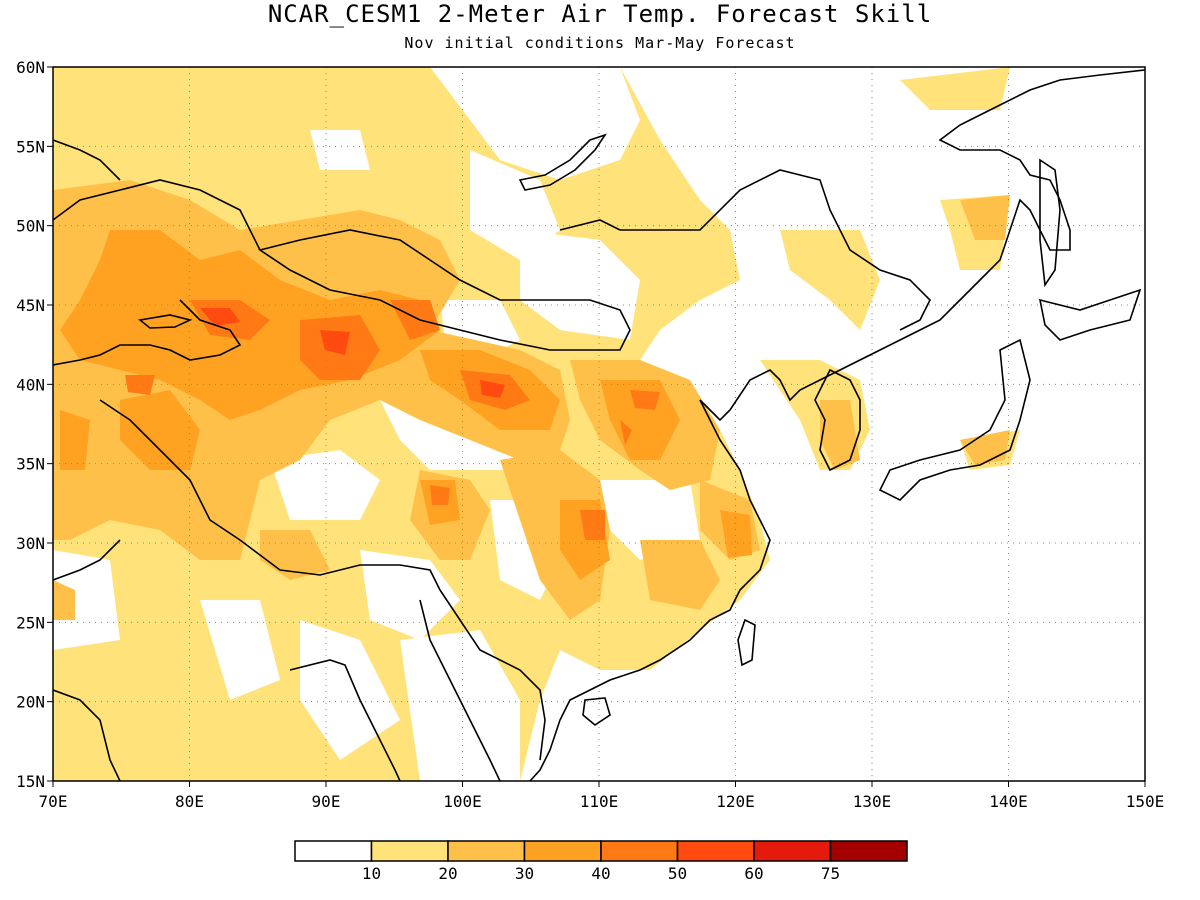 Image resolution: width=1200 pixels, height=900 pixels. What do you see at coordinates (30, 226) in the screenshot?
I see `lat-tick-label: 50N` at bounding box center [30, 226].